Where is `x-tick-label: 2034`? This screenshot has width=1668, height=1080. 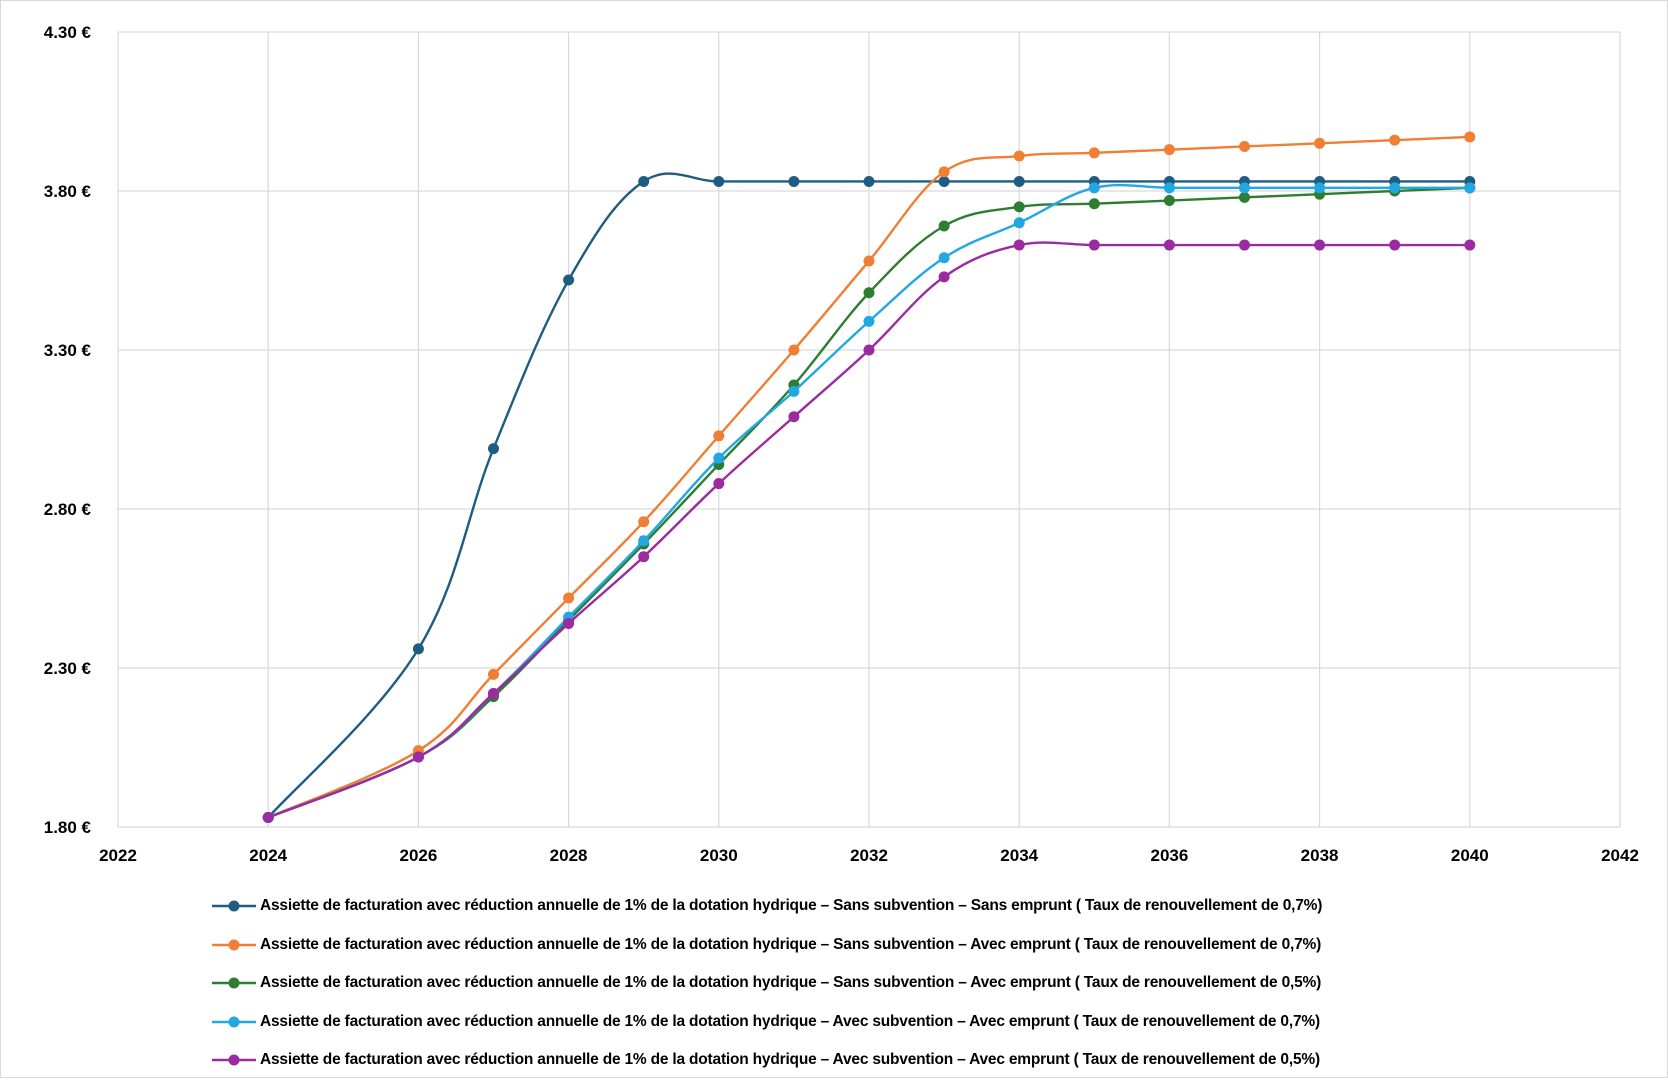 x-tick-label: 2034 is located at coordinates (1019, 855).